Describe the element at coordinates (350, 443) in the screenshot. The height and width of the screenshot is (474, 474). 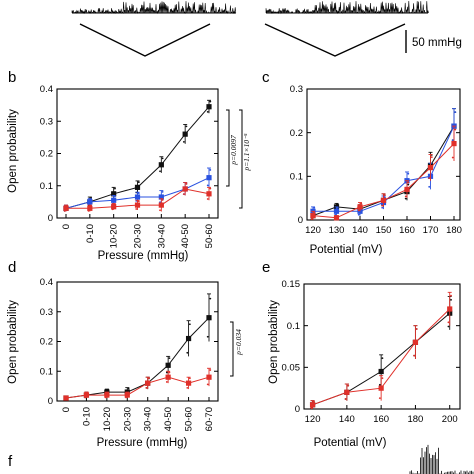
I see `panel-e-xlabel: Potential (mV)` at that location.